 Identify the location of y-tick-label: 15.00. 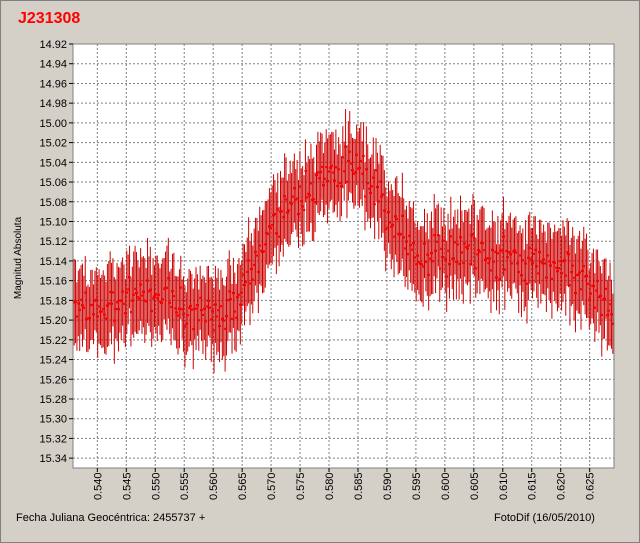
(53, 124).